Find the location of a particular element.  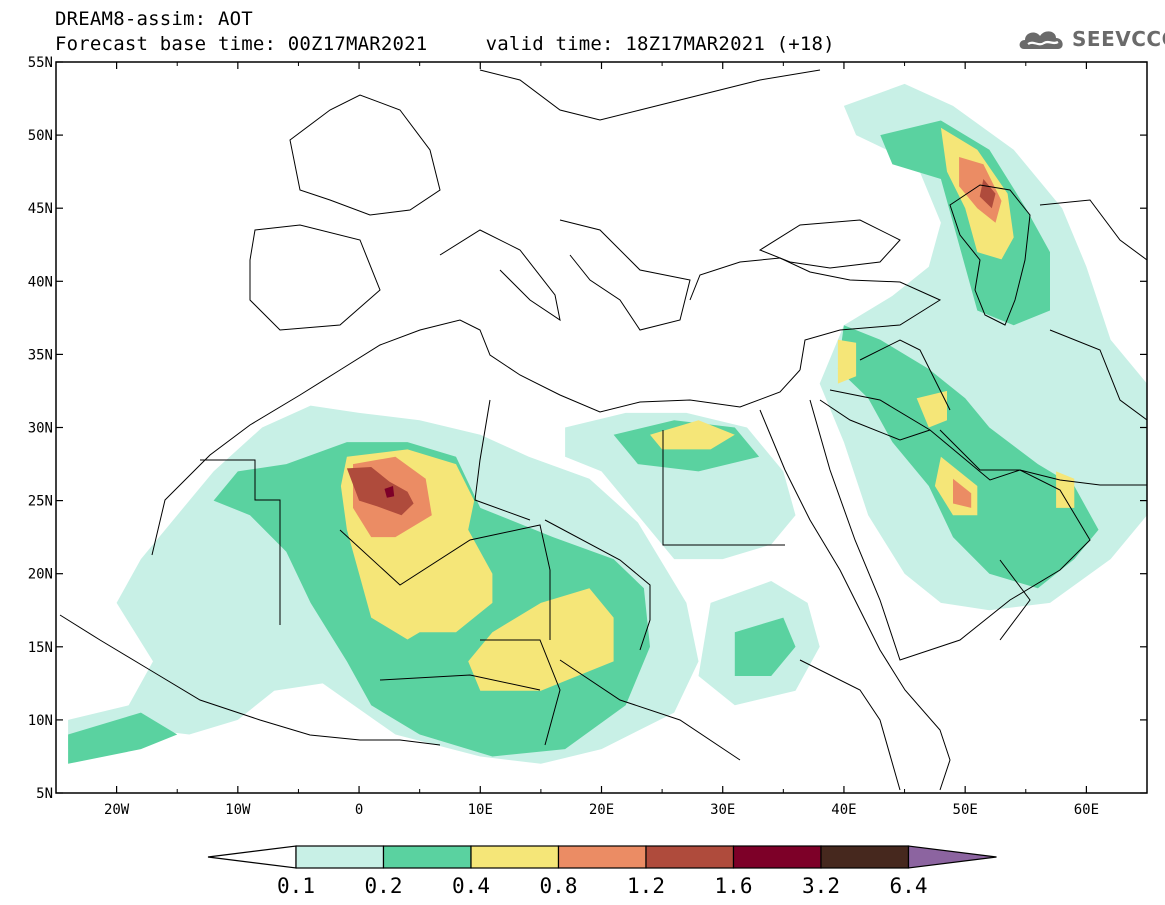

lat-tick-label-7: 20N is located at coordinates (40, 575).